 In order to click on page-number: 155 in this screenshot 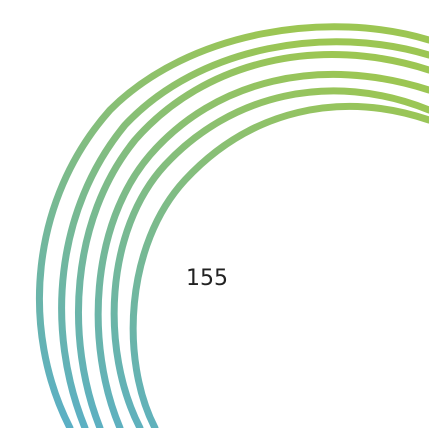, I will do `click(207, 278)`.